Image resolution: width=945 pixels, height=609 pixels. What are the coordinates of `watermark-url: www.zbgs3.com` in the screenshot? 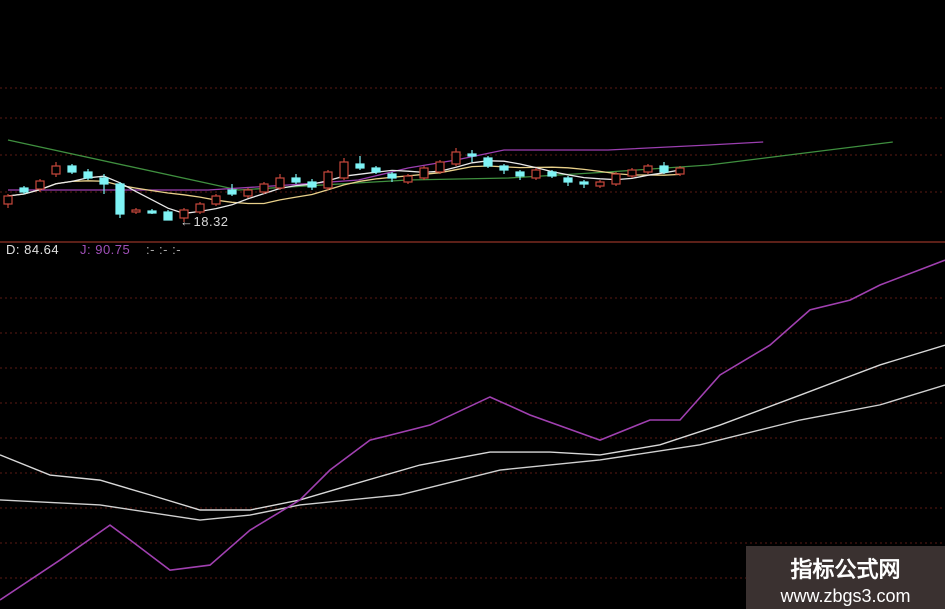 It's located at (845, 596).